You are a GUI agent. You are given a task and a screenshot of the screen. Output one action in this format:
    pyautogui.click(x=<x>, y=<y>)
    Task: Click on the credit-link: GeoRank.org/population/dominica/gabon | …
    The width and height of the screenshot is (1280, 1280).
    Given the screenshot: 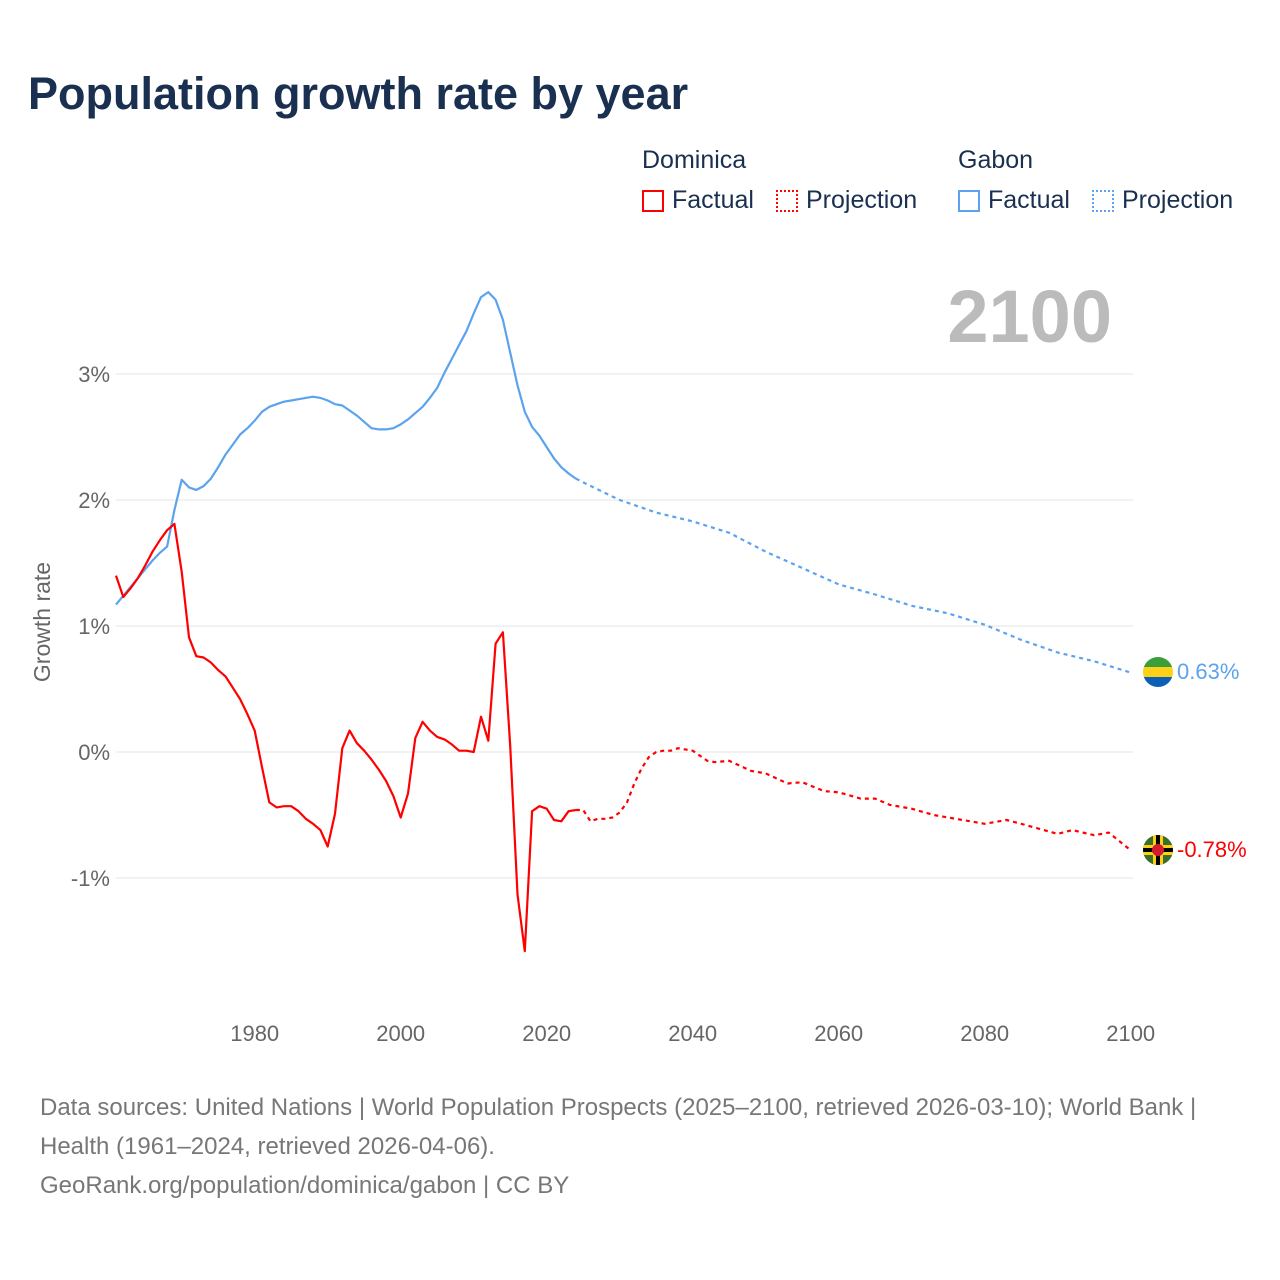 What is the action you would take?
    pyautogui.click(x=305, y=1185)
    